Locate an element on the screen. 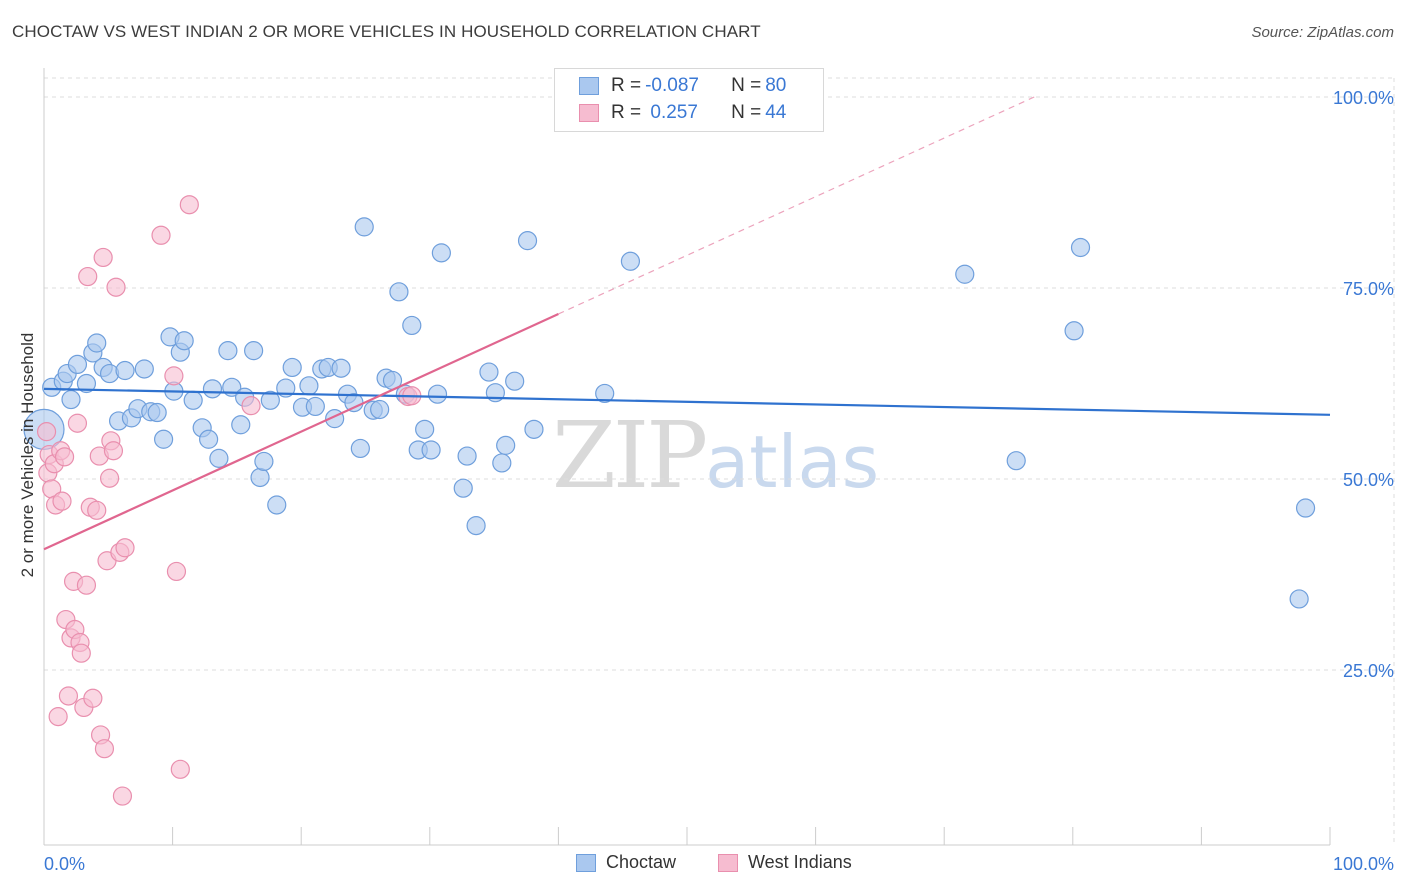 Image resolution: width=1406 pixels, height=892 pixels. legend-n-value: 80 is located at coordinates (776, 85).